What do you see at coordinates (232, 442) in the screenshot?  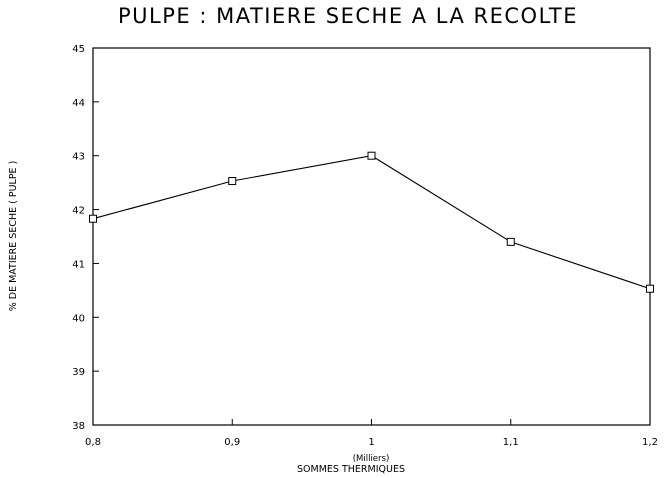 I see `x-tick-label: 0,9` at bounding box center [232, 442].